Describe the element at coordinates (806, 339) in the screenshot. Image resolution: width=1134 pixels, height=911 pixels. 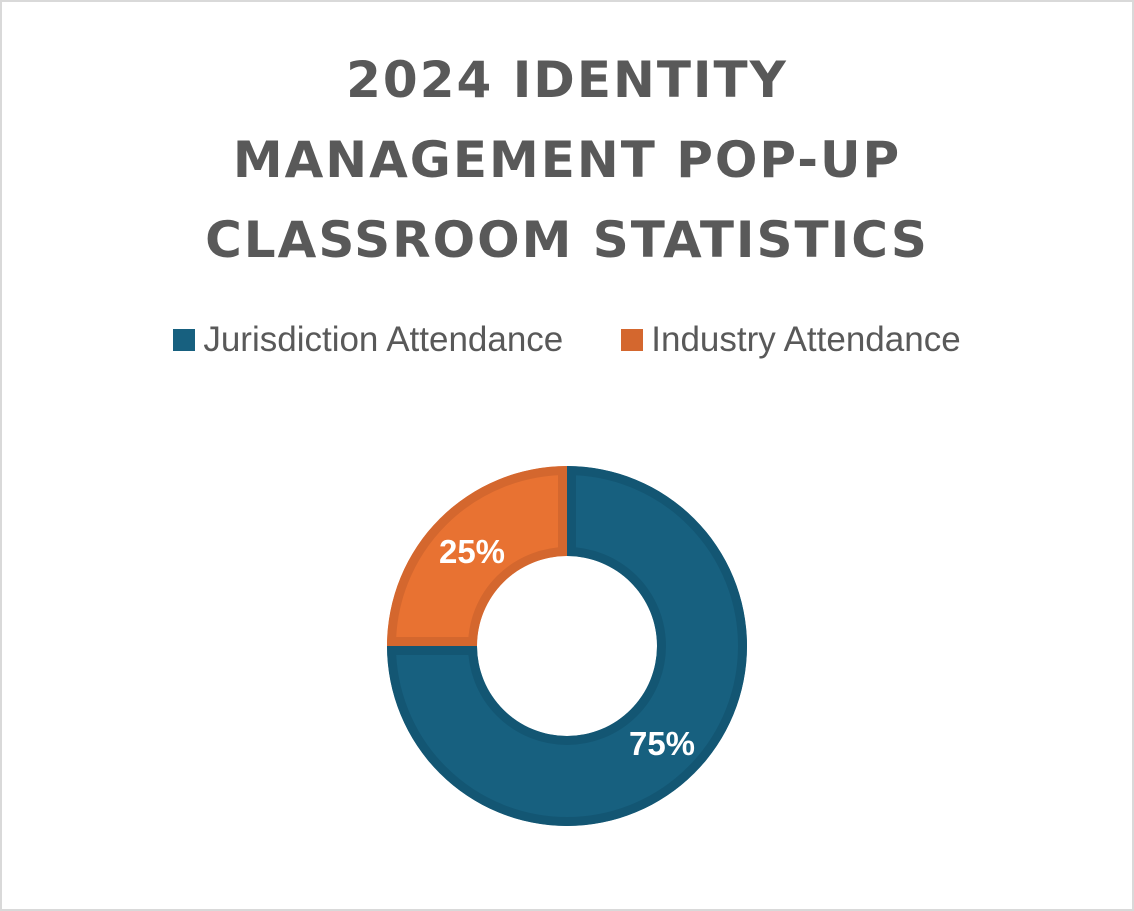
I see `legend-label-industry: Industry Attendance` at that location.